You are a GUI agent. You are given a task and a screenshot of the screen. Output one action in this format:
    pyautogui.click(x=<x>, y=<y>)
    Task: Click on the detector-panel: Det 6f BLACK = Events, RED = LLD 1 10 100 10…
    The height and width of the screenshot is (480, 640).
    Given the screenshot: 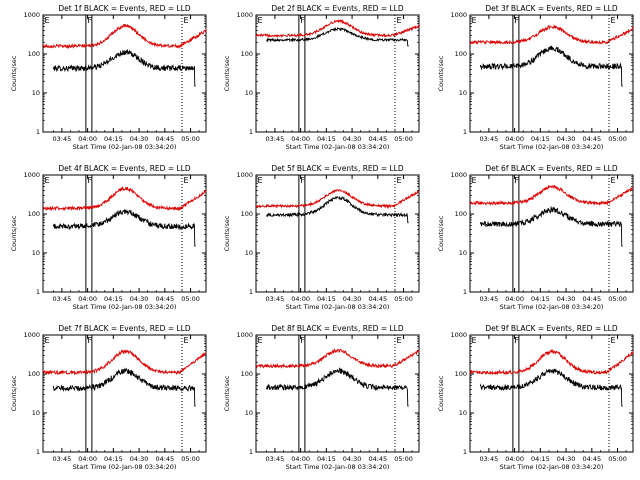 What is the action you would take?
    pyautogui.click(x=535, y=237)
    